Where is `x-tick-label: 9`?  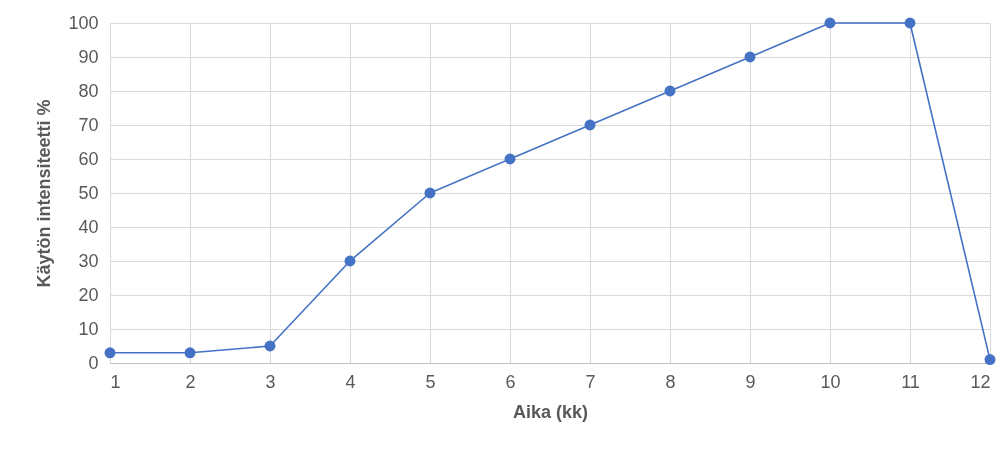
x-tick-label: 9 is located at coordinates (750, 381).